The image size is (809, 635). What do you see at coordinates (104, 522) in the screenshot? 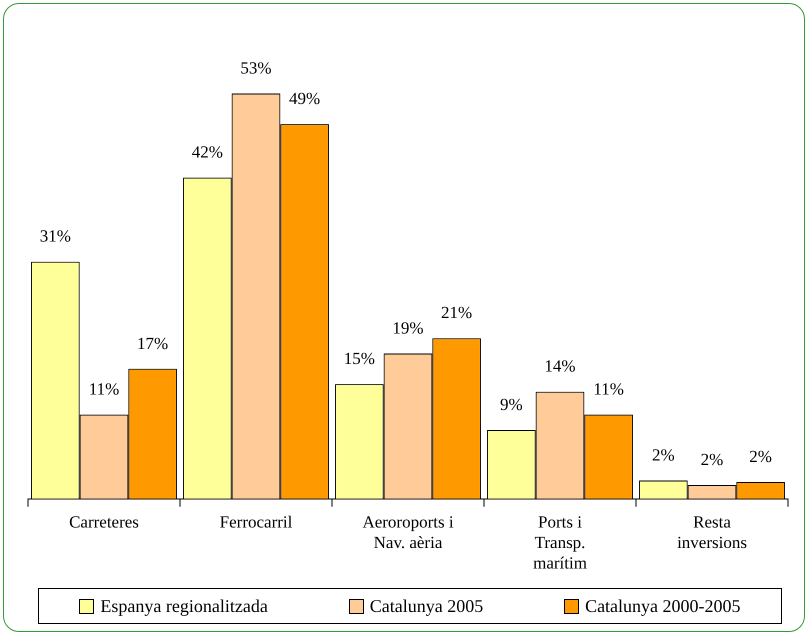
I see `x-tick-label: Carreteres` at bounding box center [104, 522].